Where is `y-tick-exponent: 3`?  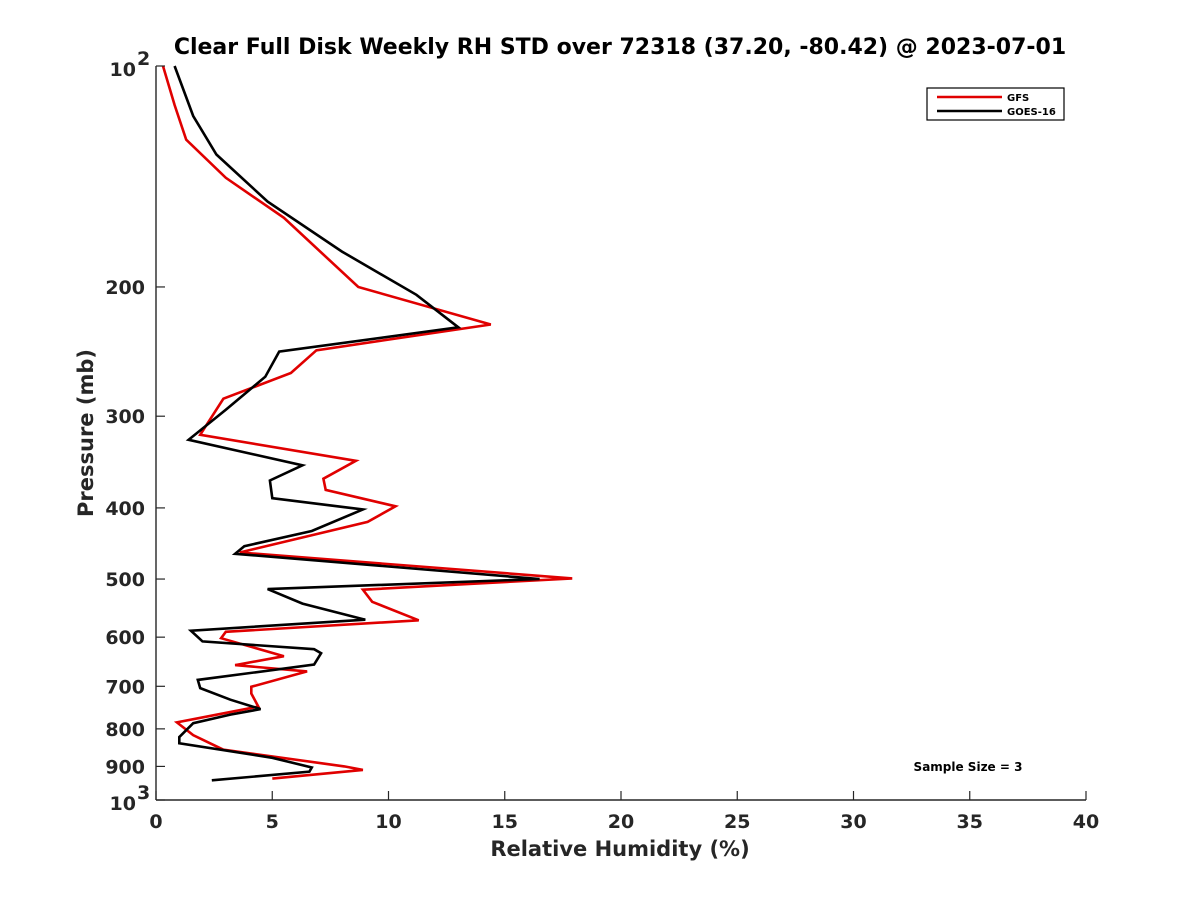
y-tick-exponent: 3 is located at coordinates (143, 793).